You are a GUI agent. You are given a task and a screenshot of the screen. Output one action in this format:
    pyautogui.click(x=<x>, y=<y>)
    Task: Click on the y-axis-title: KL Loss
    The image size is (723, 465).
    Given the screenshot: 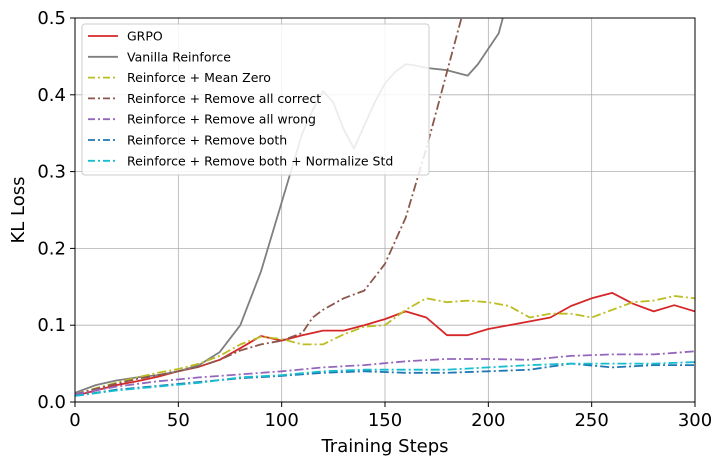 What is the action you would take?
    pyautogui.click(x=18, y=209)
    